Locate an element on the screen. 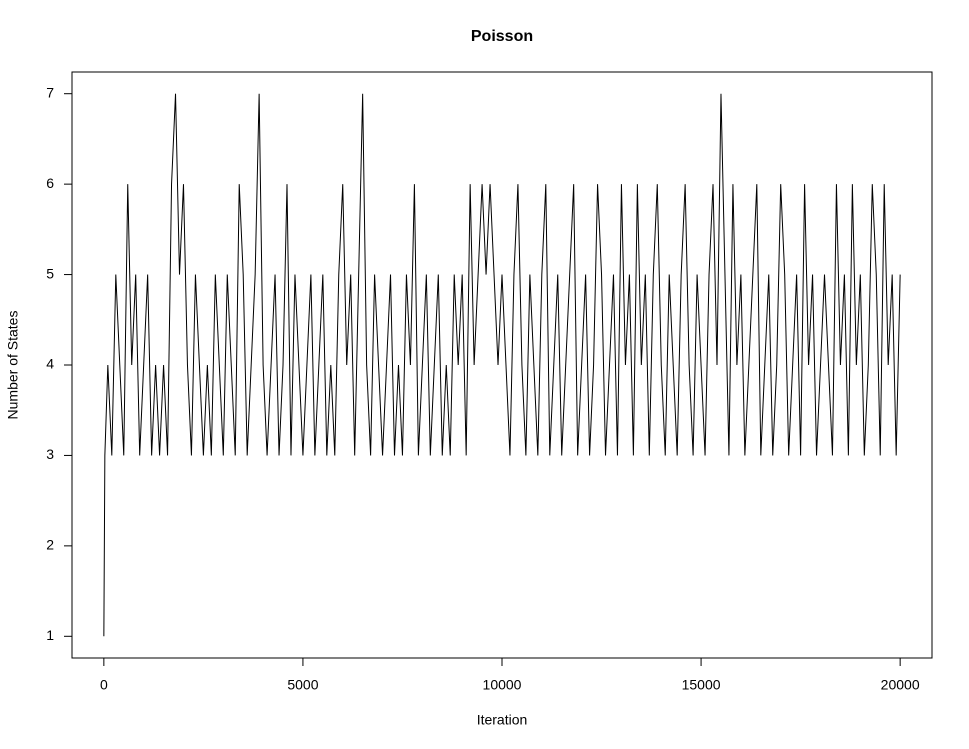  x-tick-label: 5000 is located at coordinates (302, 685).